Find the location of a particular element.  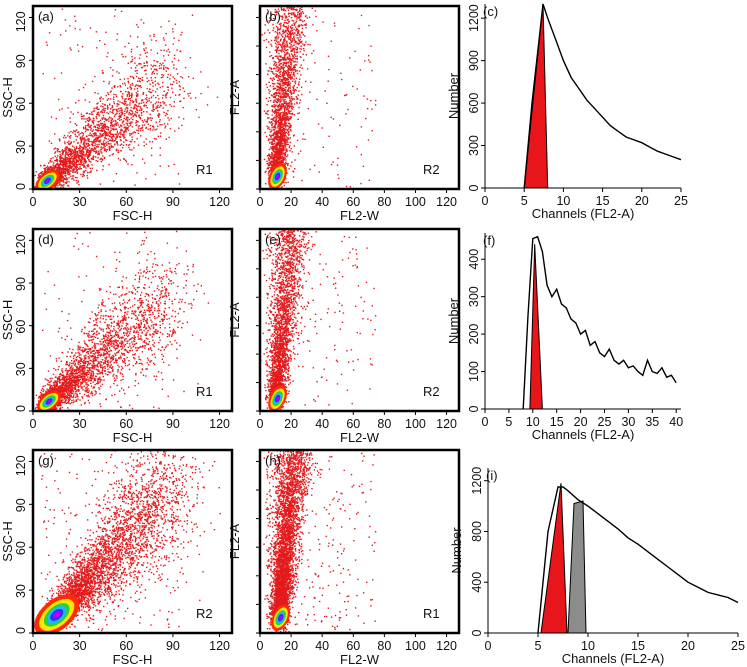

y-tick-label: 60 is located at coordinates (21, 104).